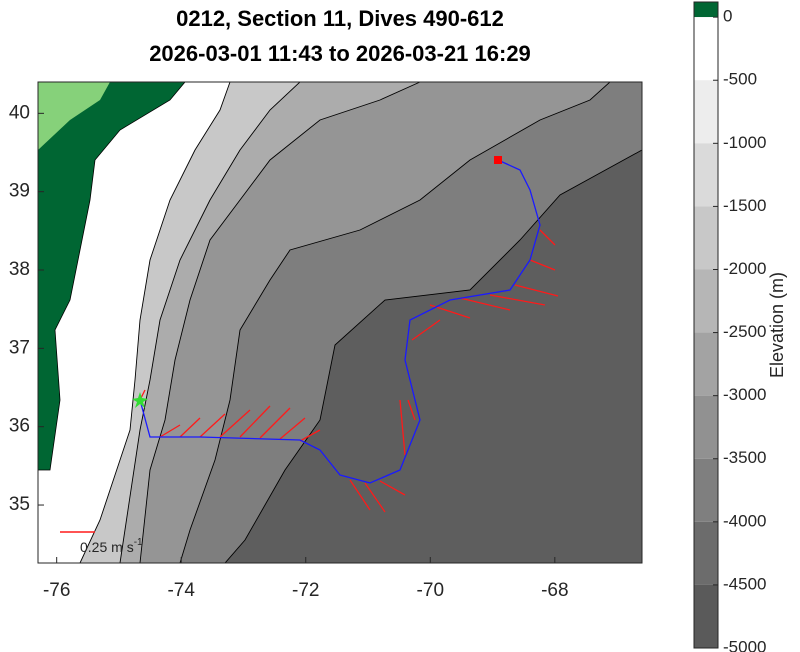 The image size is (800, 652). What do you see at coordinates (107, 547) in the screenshot?
I see `scale-text: 0.25 m s` at bounding box center [107, 547].